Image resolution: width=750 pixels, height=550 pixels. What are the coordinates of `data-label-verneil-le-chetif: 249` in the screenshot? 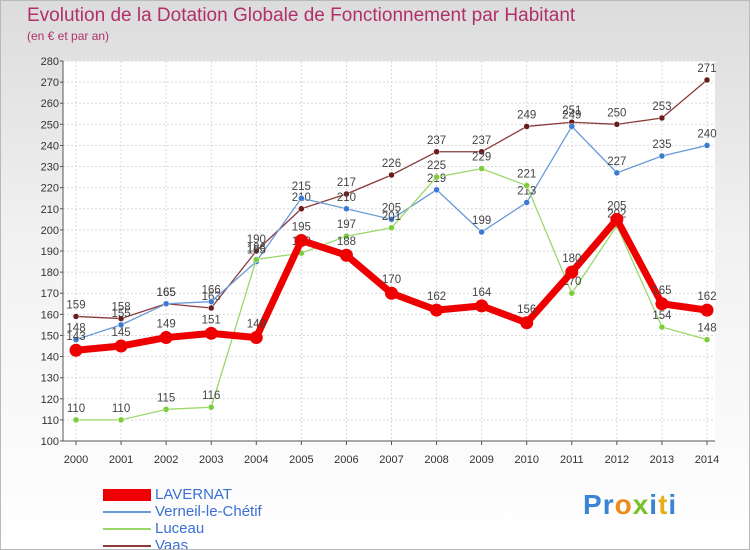 It's located at (571, 115).